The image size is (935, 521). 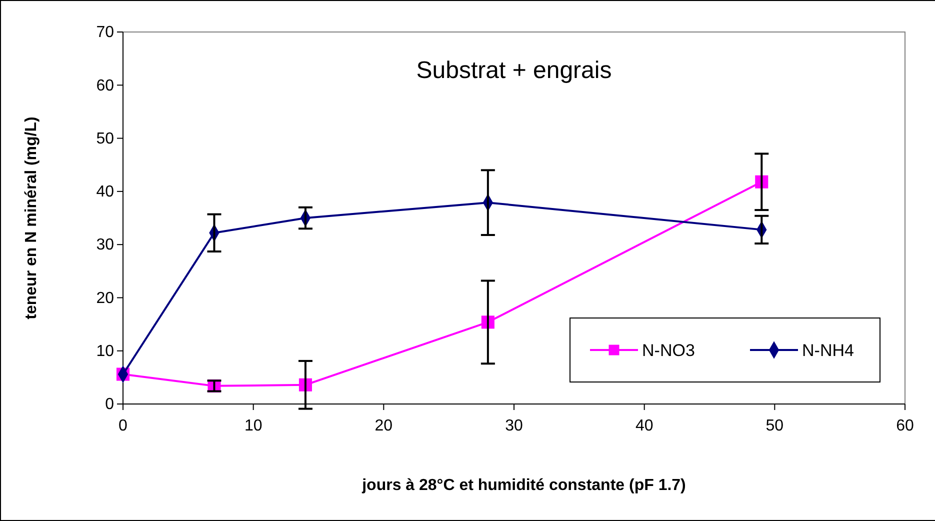 What do you see at coordinates (644, 426) in the screenshot?
I see `x-tick-label: 40` at bounding box center [644, 426].